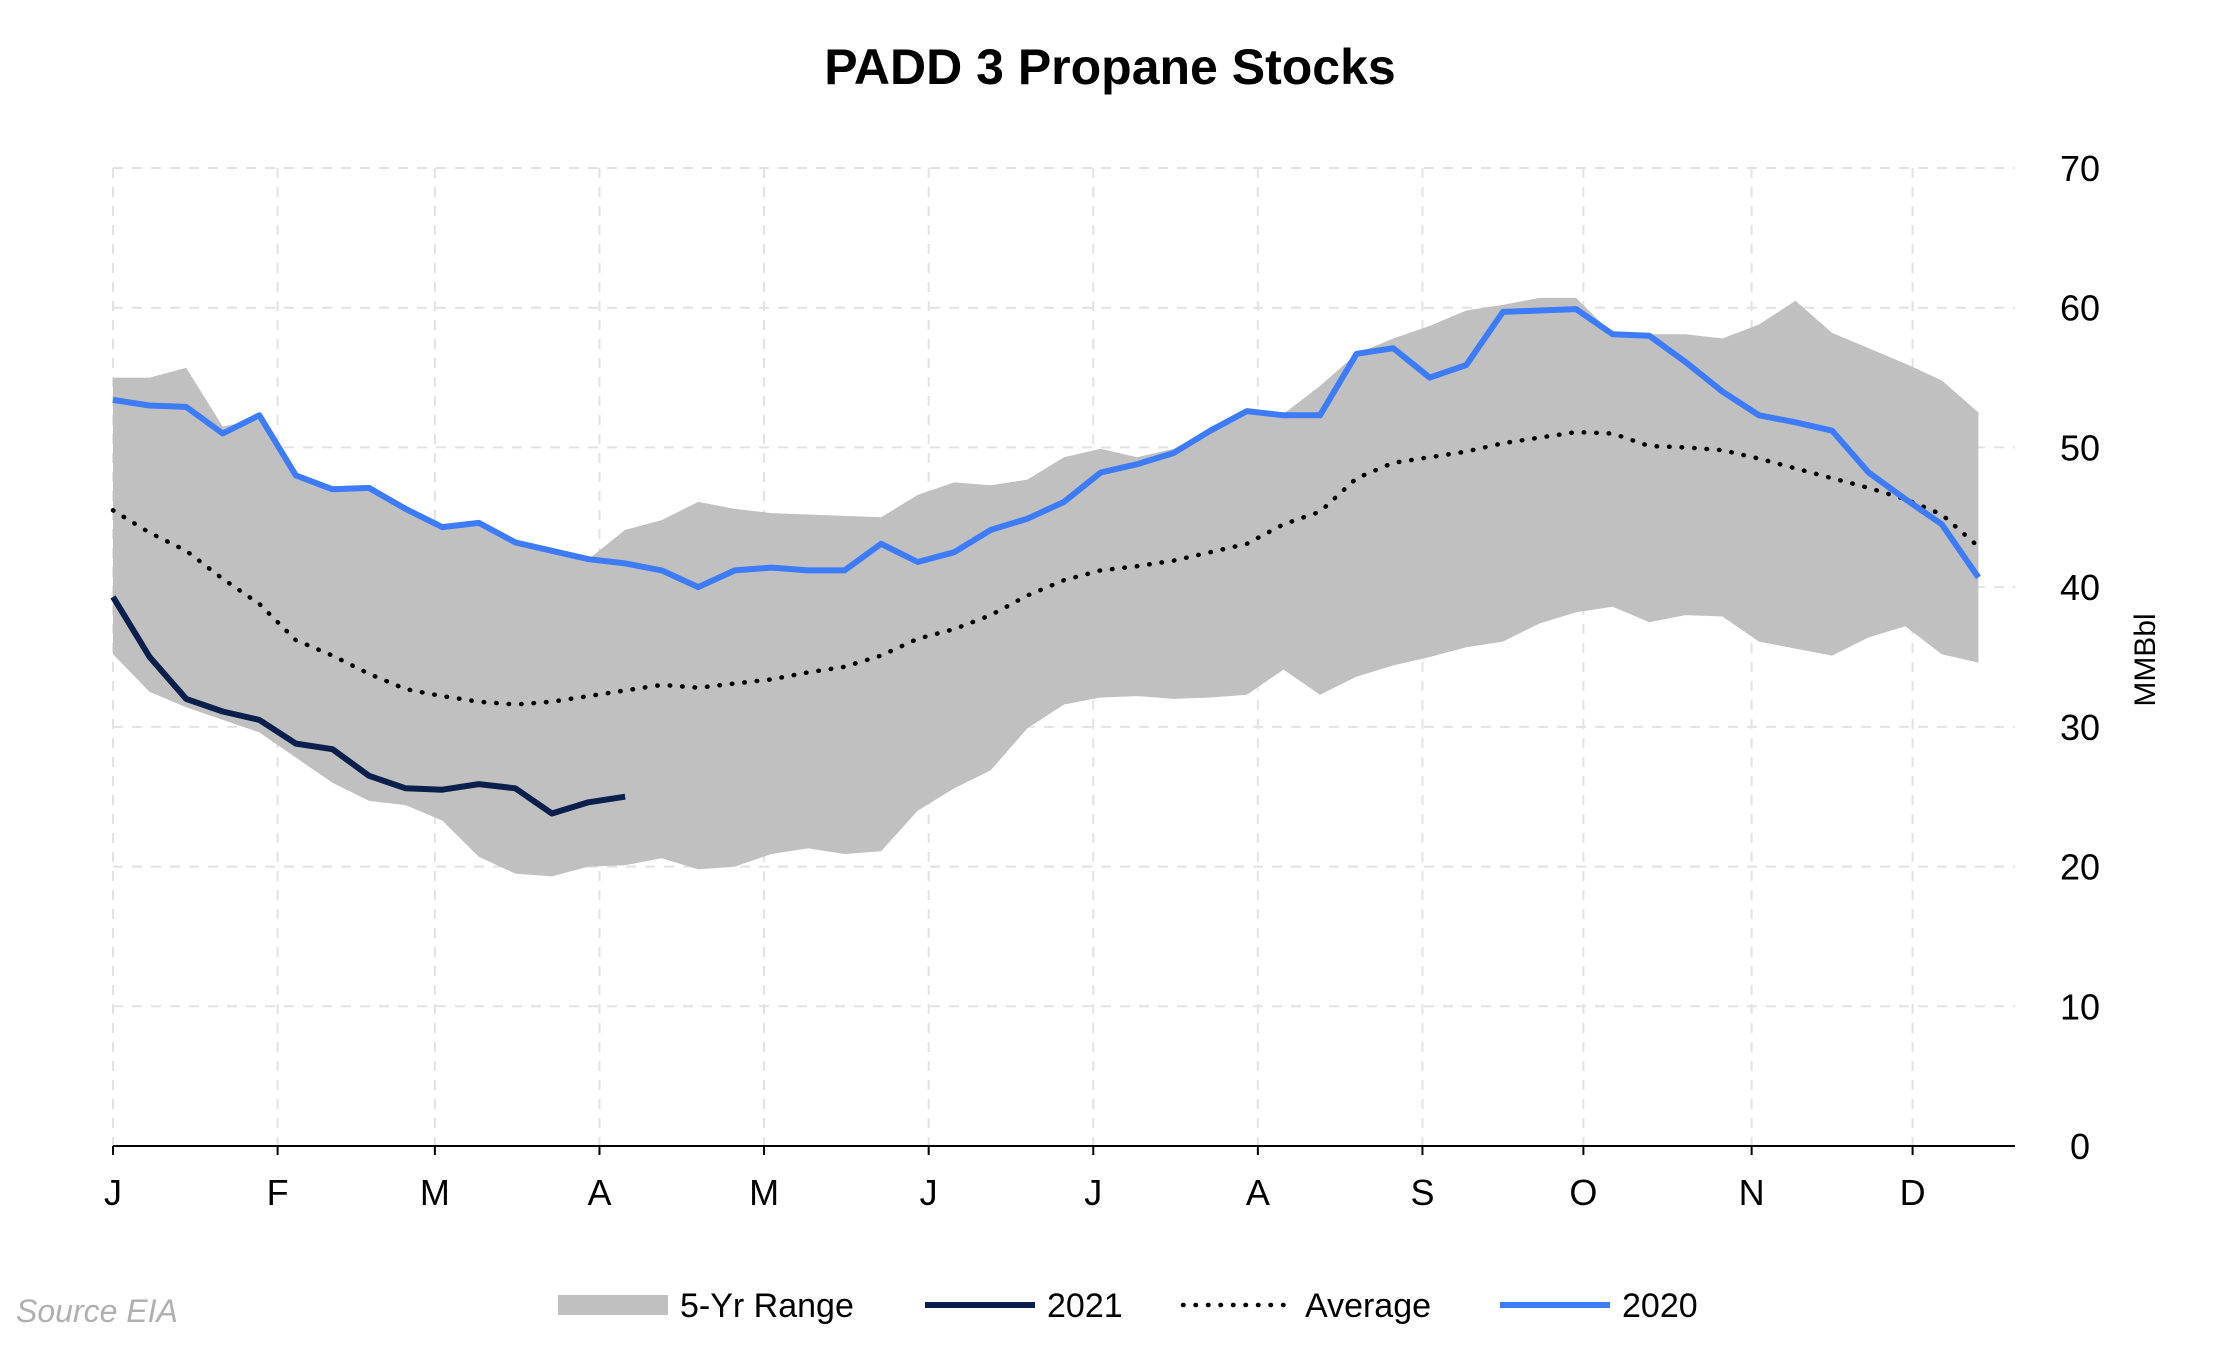 The height and width of the screenshot is (1350, 2220). I want to click on legend-label: Average, so click(1368, 1306).